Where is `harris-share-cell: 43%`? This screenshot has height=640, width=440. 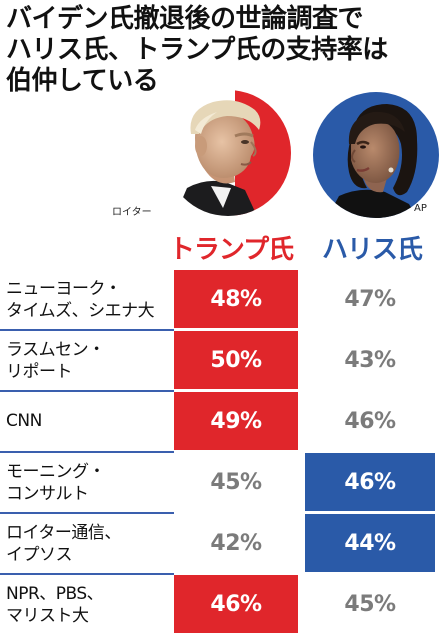
harris-share-cell: 43% is located at coordinates (370, 360).